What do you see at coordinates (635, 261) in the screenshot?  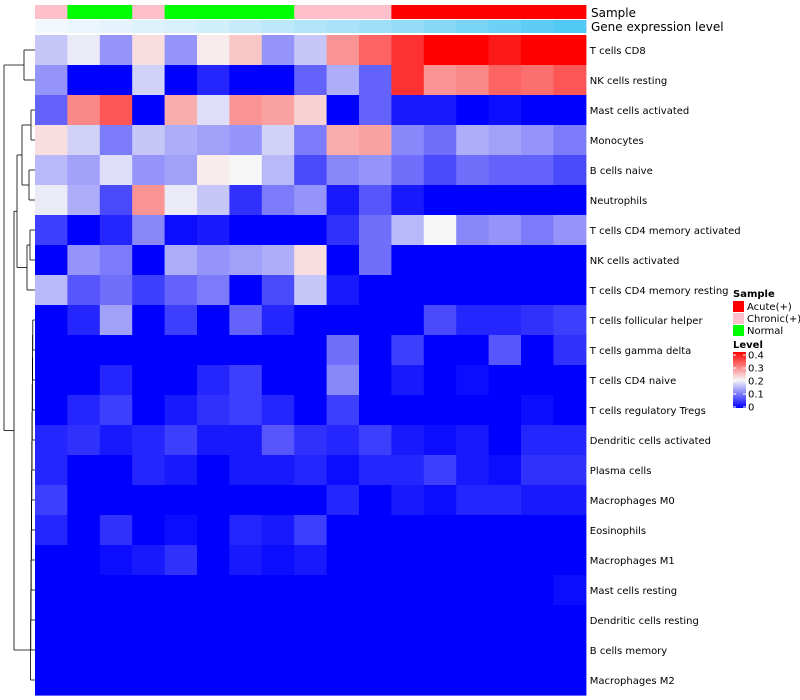 I see `row-label: NK cells activated` at bounding box center [635, 261].